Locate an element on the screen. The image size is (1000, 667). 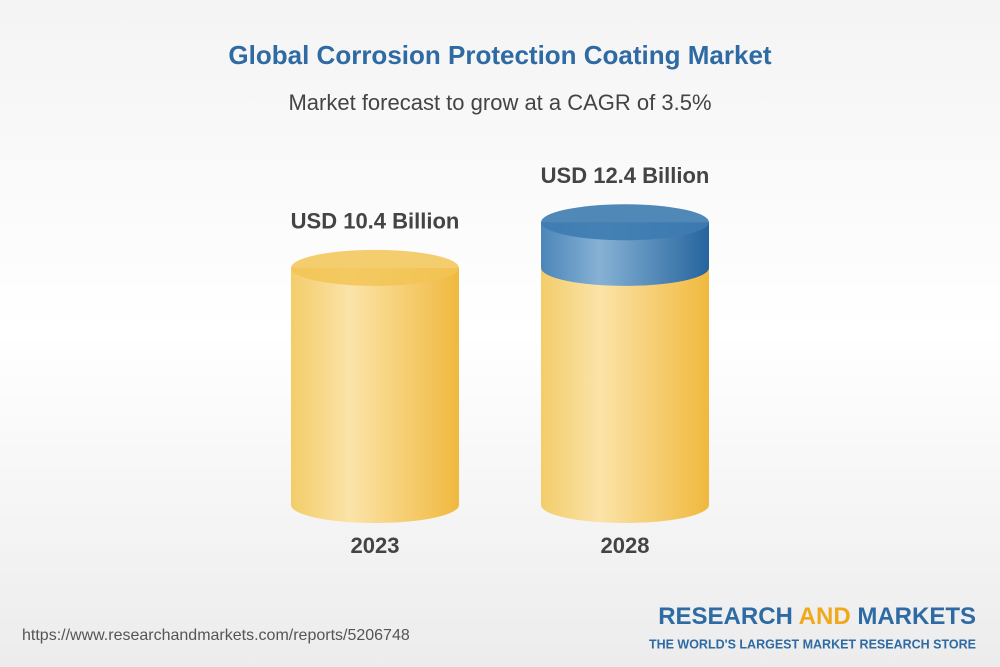
brand-word: RESEARCH is located at coordinates (725, 616).